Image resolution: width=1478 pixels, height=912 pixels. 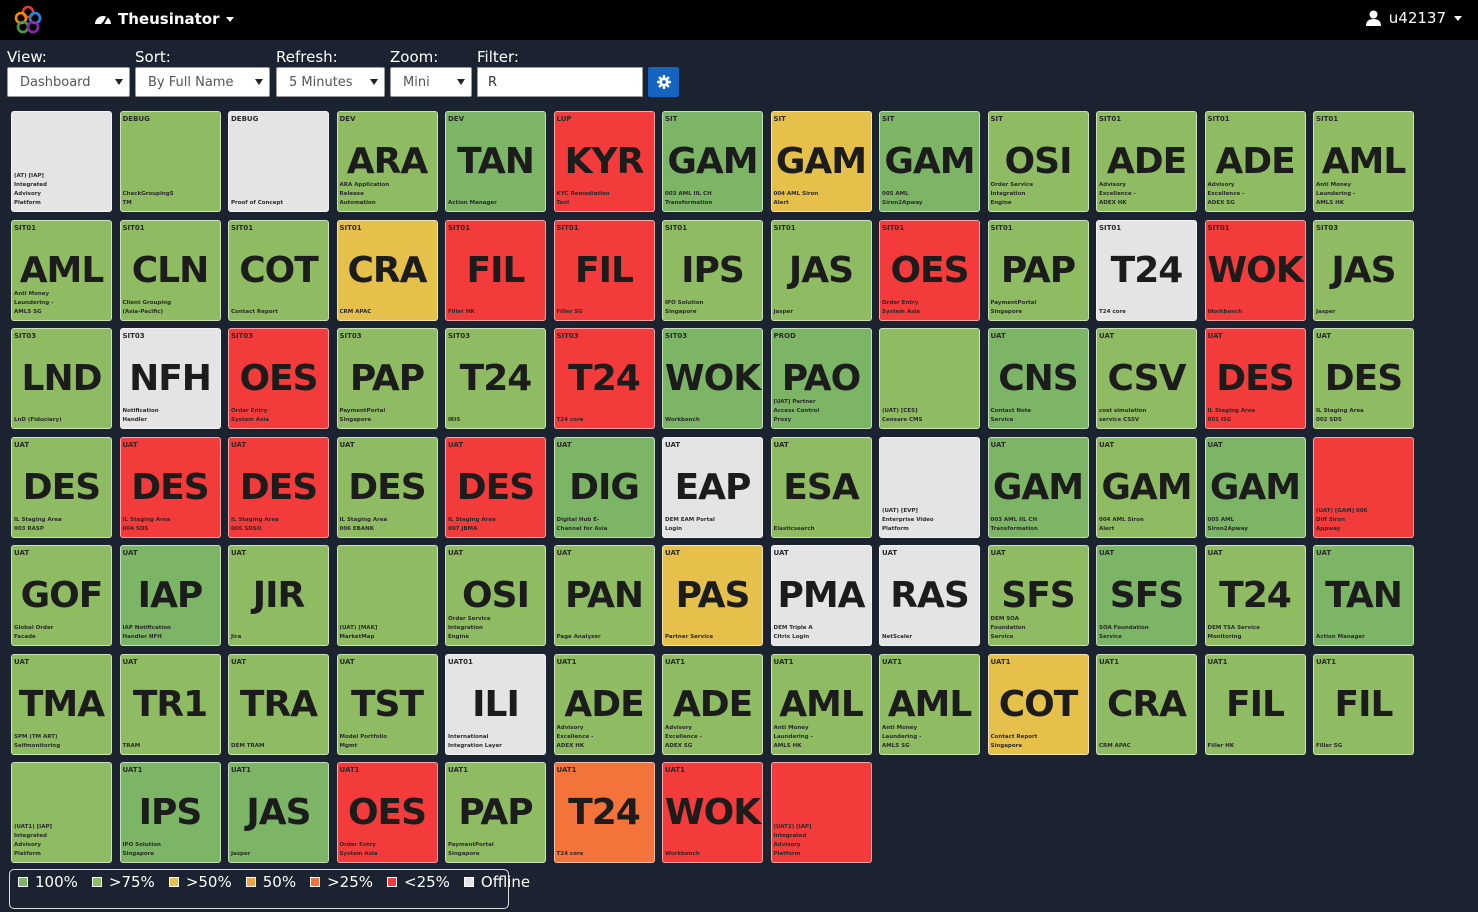 What do you see at coordinates (821, 487) in the screenshot?
I see `service-tile: UAT ESA Elasticsearch` at bounding box center [821, 487].